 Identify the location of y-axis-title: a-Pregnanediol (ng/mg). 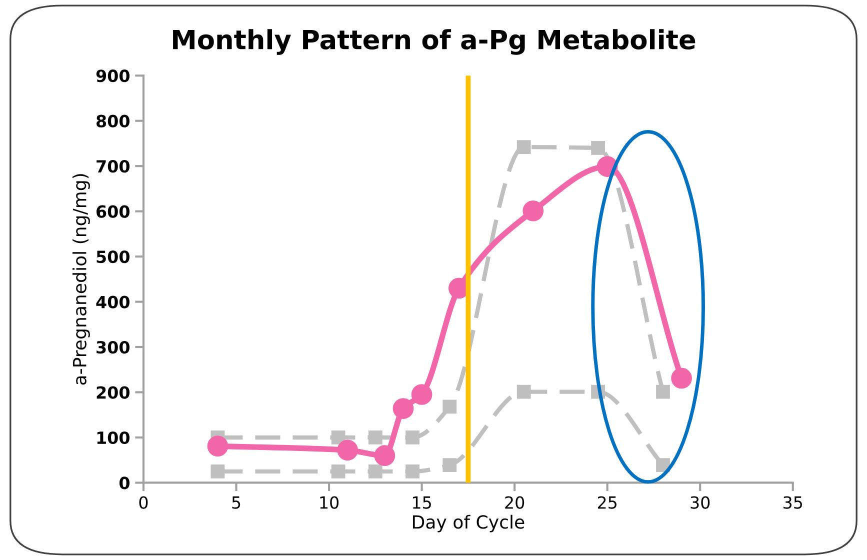
(81, 279).